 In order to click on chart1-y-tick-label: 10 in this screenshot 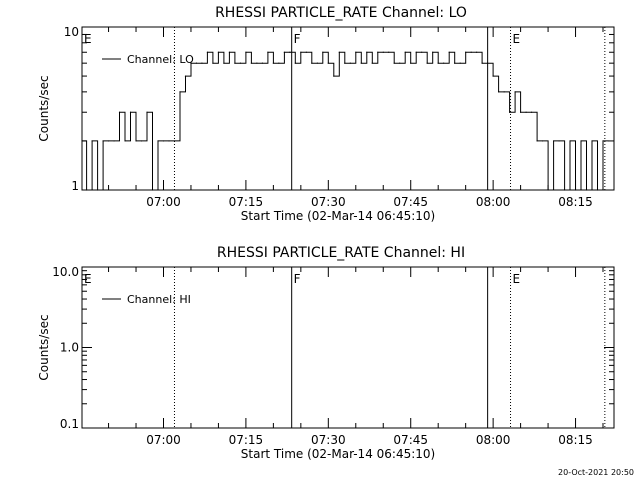, I will do `click(71, 32)`.